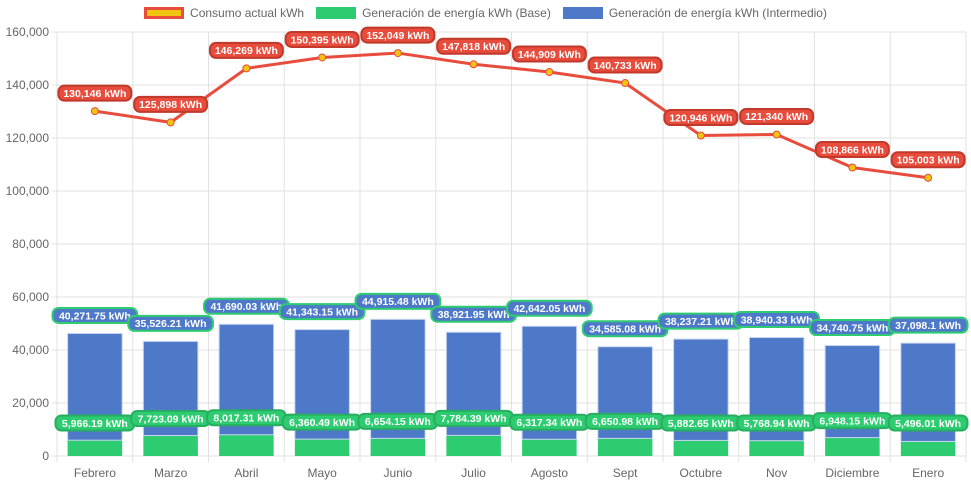 The width and height of the screenshot is (971, 485). I want to click on legend-label: Consumo actual kWh, so click(247, 13).